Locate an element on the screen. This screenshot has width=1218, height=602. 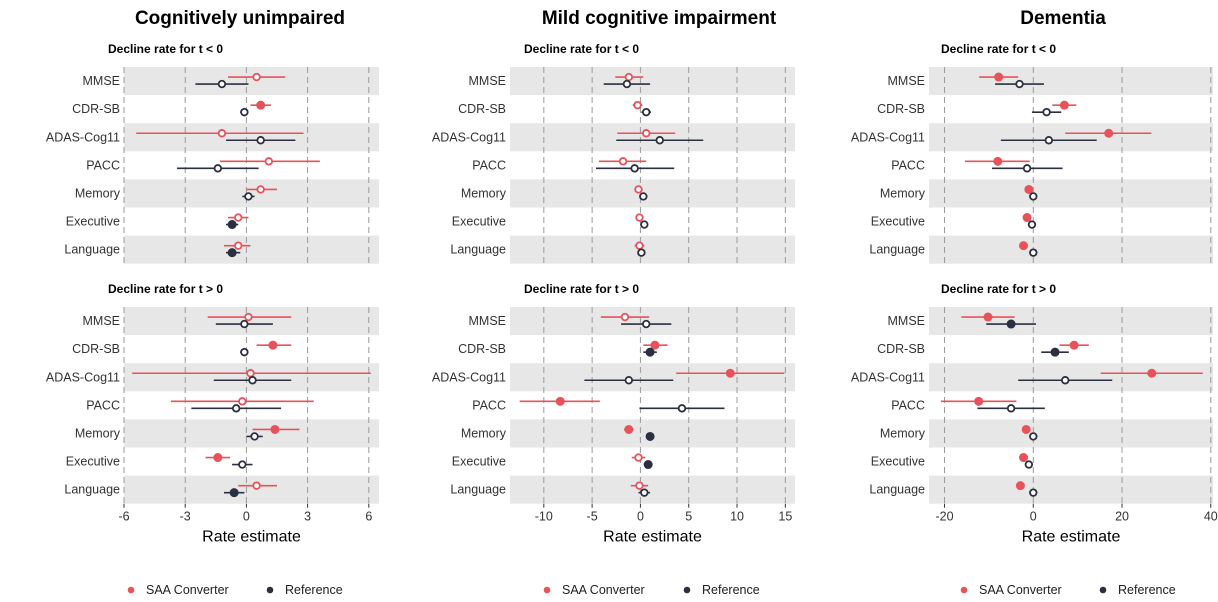
panel-subtitle: Decline rate for t > 0 is located at coordinates (165, 289).